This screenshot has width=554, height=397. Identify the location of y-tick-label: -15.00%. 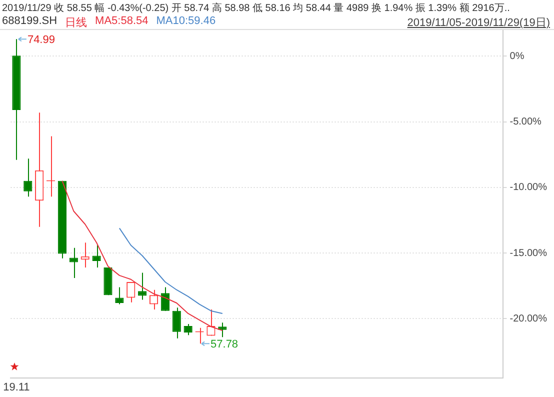
(529, 253).